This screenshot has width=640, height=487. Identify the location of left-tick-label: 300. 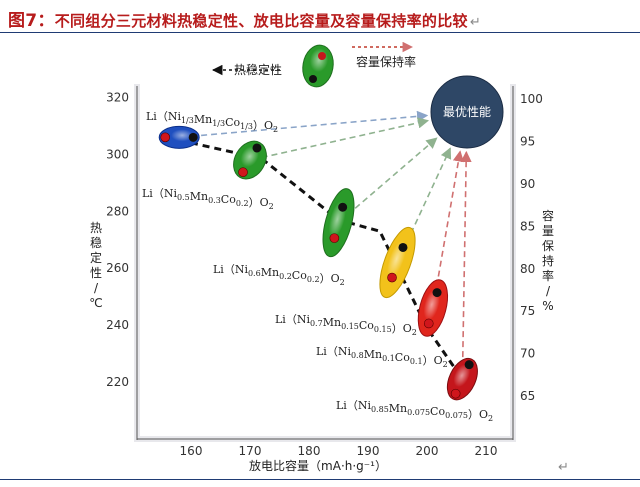
(117, 154).